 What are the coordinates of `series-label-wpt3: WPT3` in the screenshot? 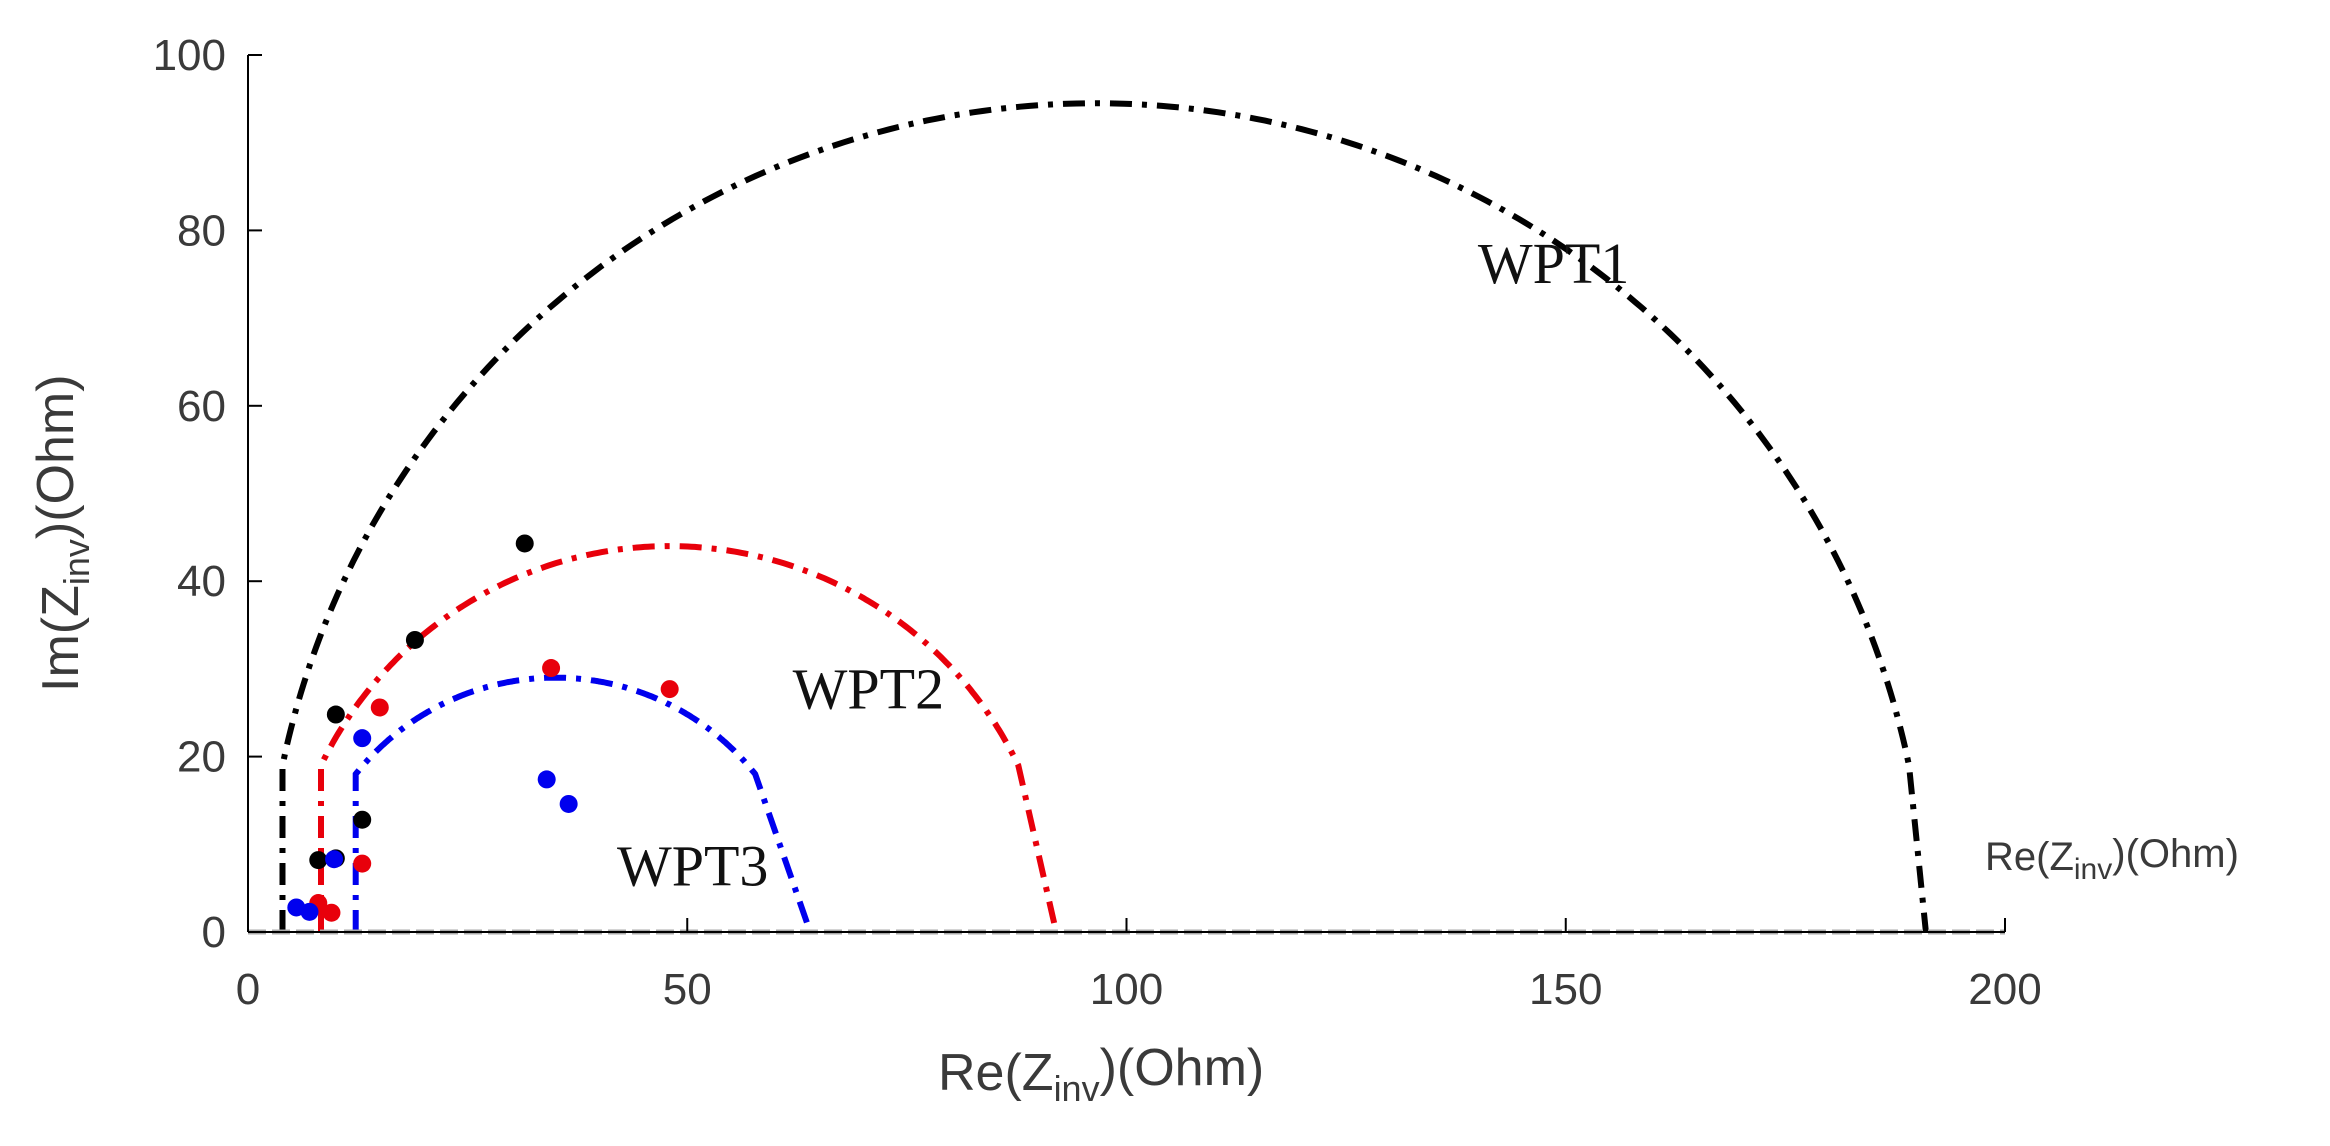 It's located at (692, 866).